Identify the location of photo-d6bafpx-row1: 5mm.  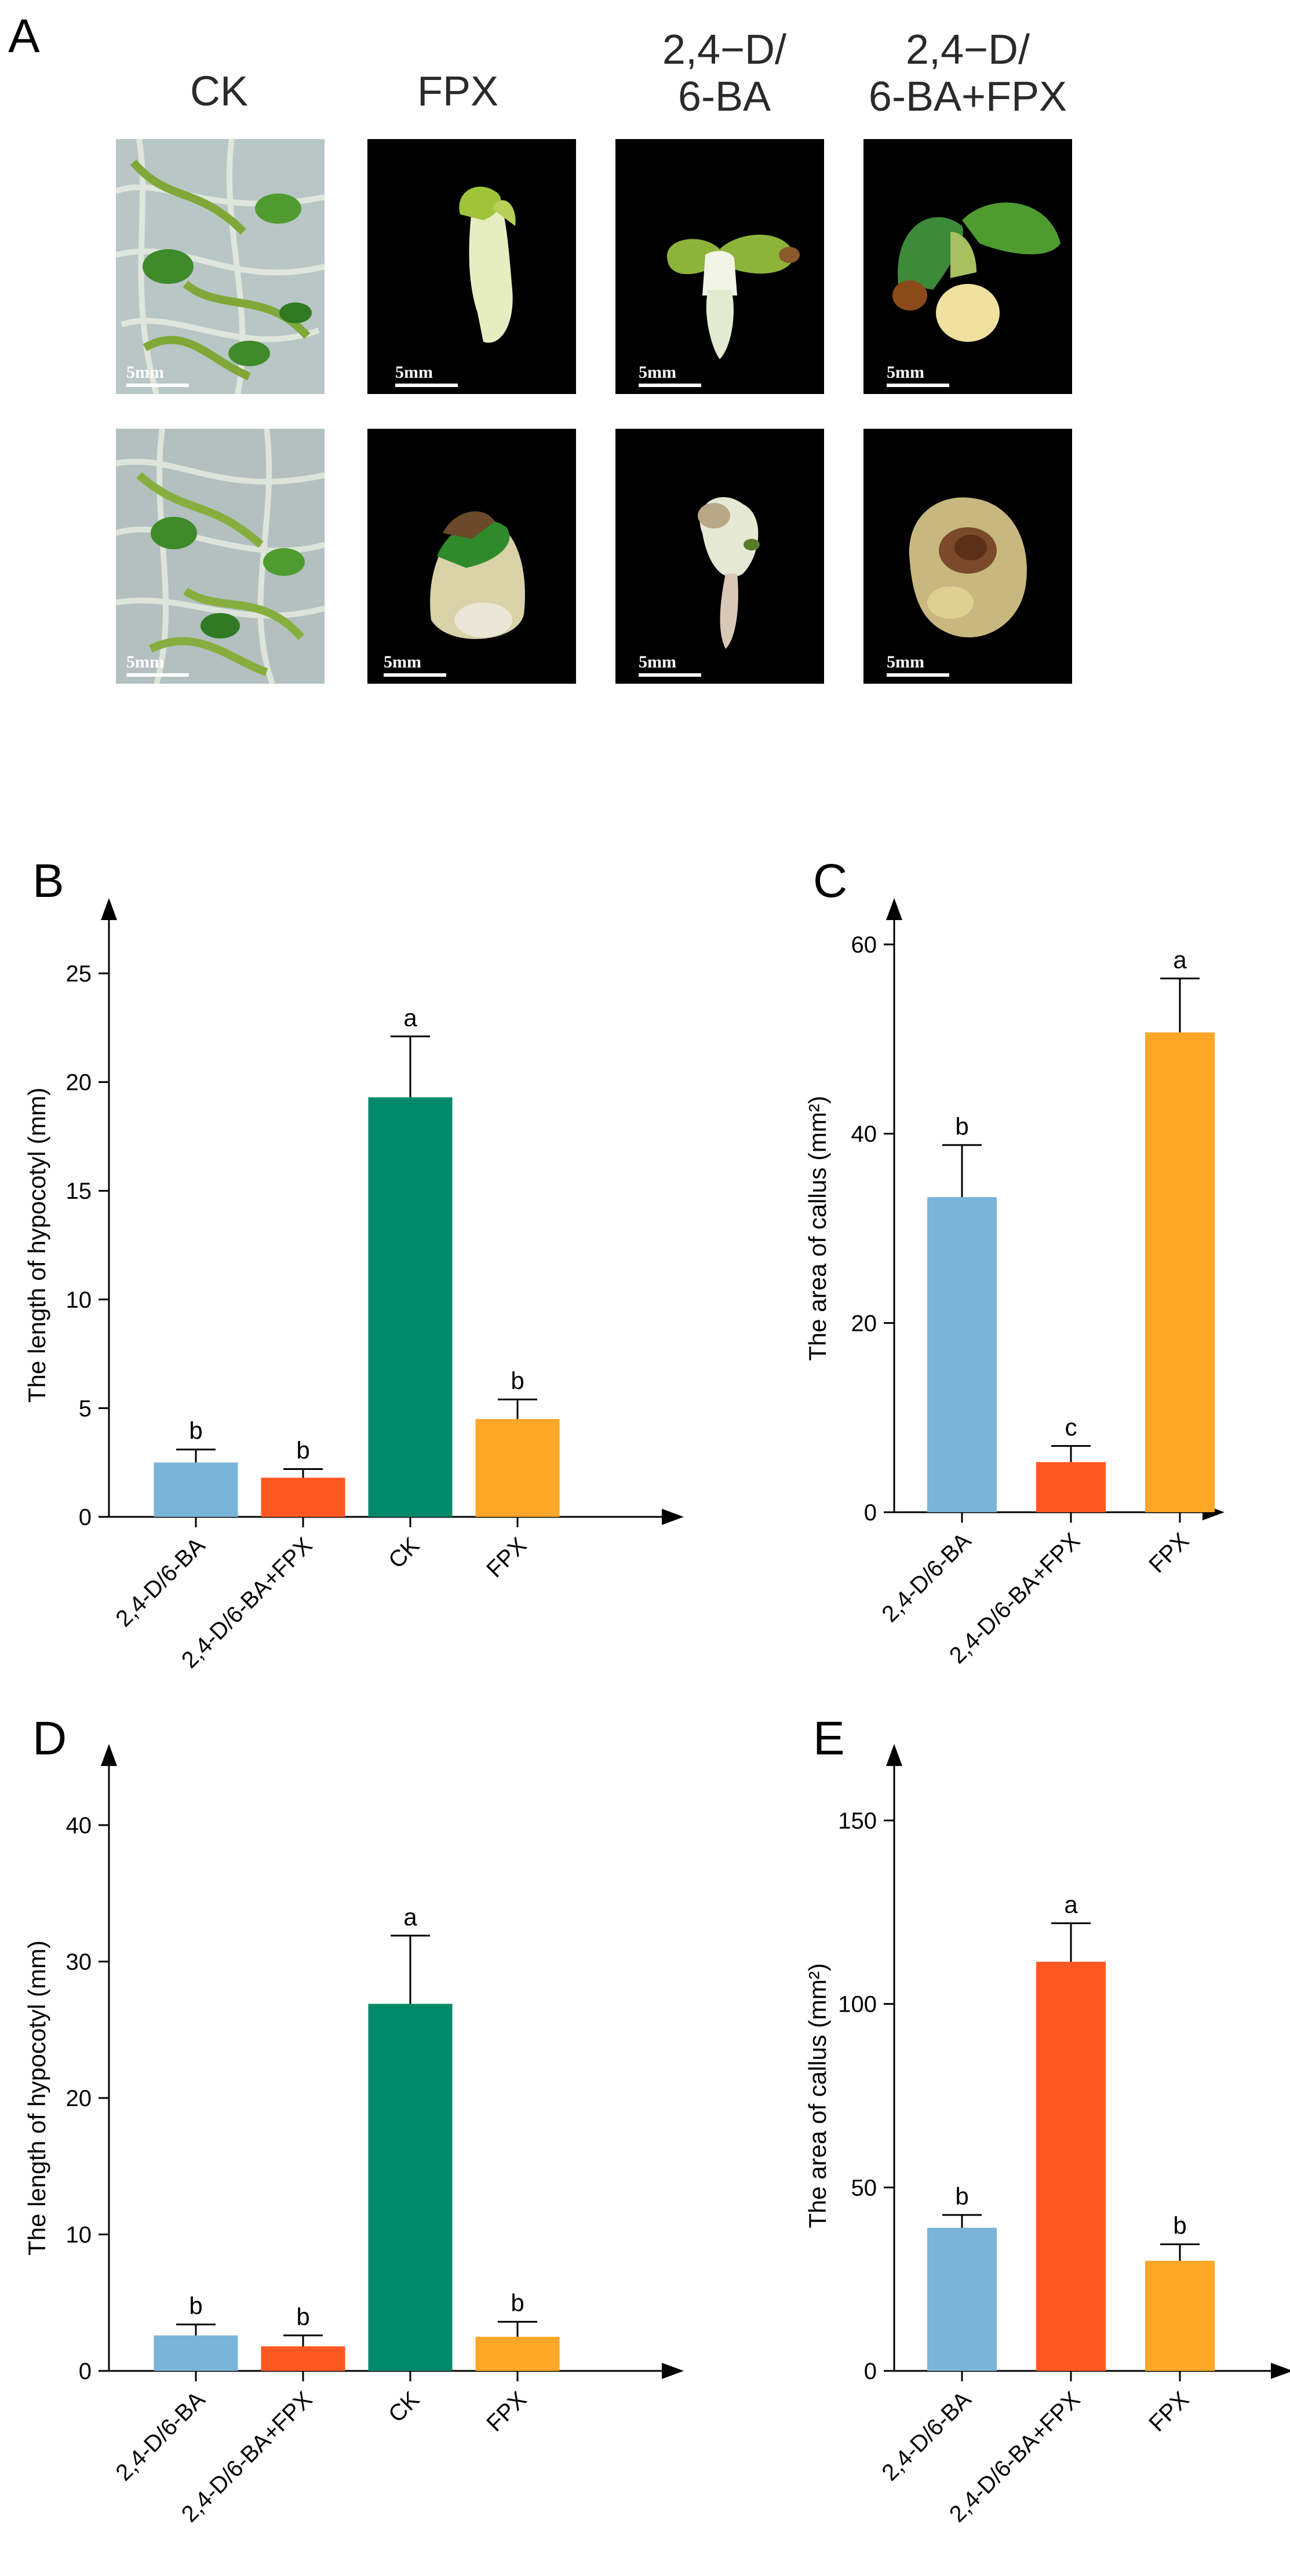
(967, 266).